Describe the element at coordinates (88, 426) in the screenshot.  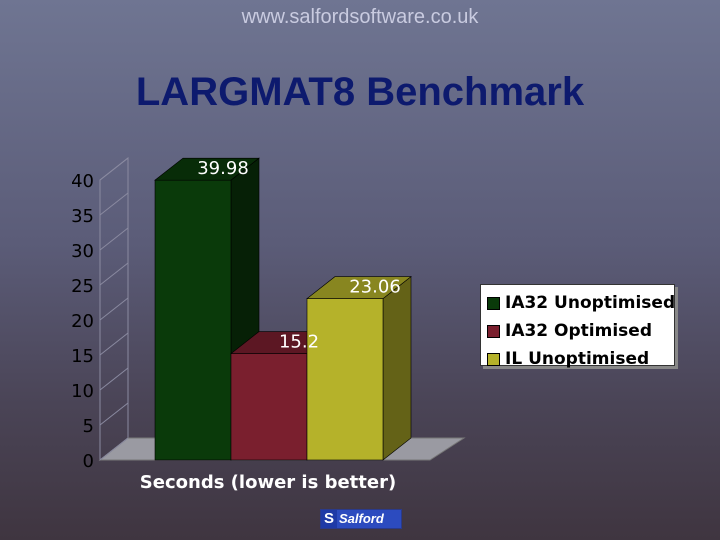
I see `y-tick-label: 5` at that location.